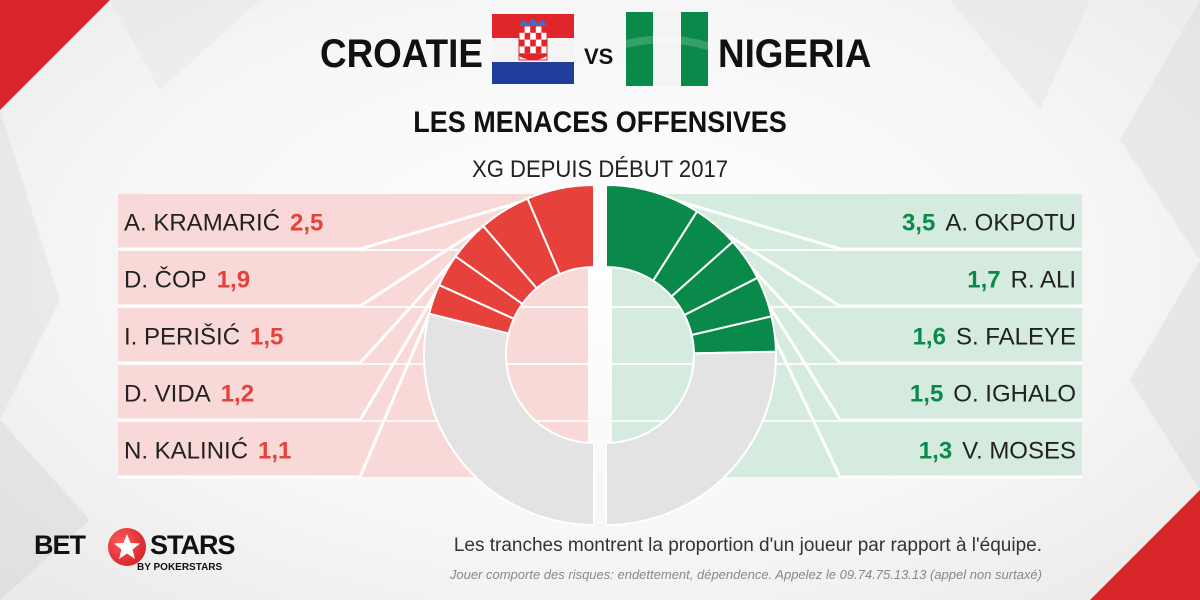 The height and width of the screenshot is (600, 1200). What do you see at coordinates (237, 394) in the screenshot?
I see `home-player-xg: 1,2` at bounding box center [237, 394].